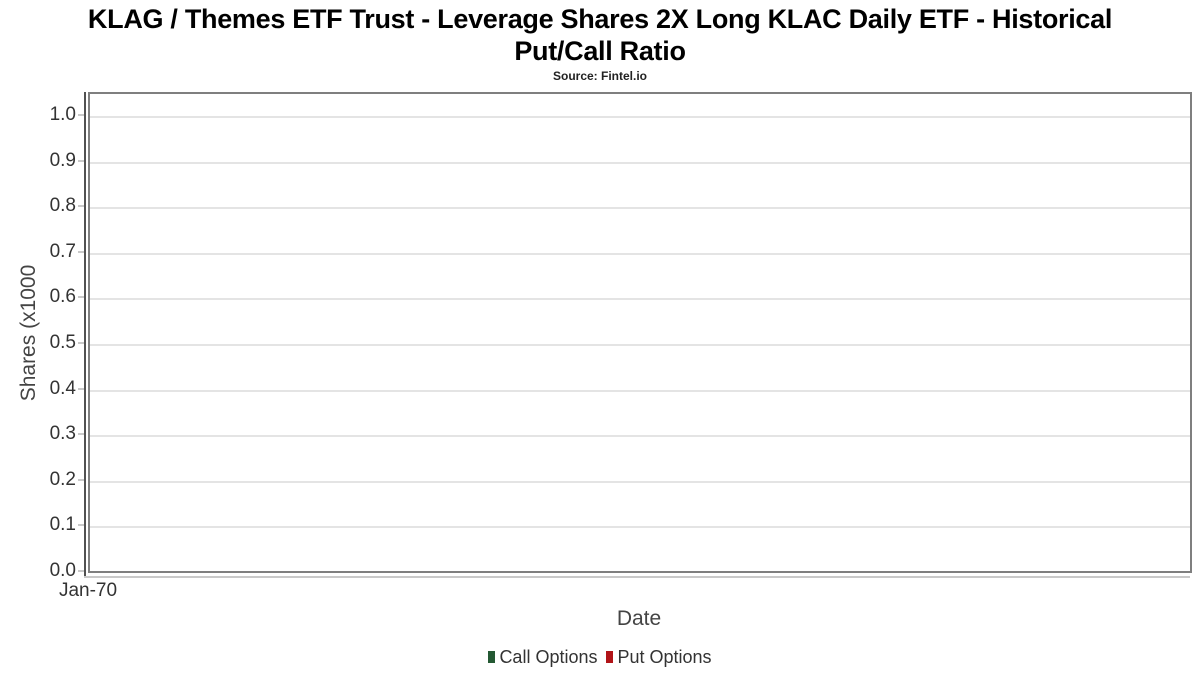 This screenshot has height=675, width=1200. Describe the element at coordinates (62, 160) in the screenshot. I see `y-tick-label: 0.9` at that location.